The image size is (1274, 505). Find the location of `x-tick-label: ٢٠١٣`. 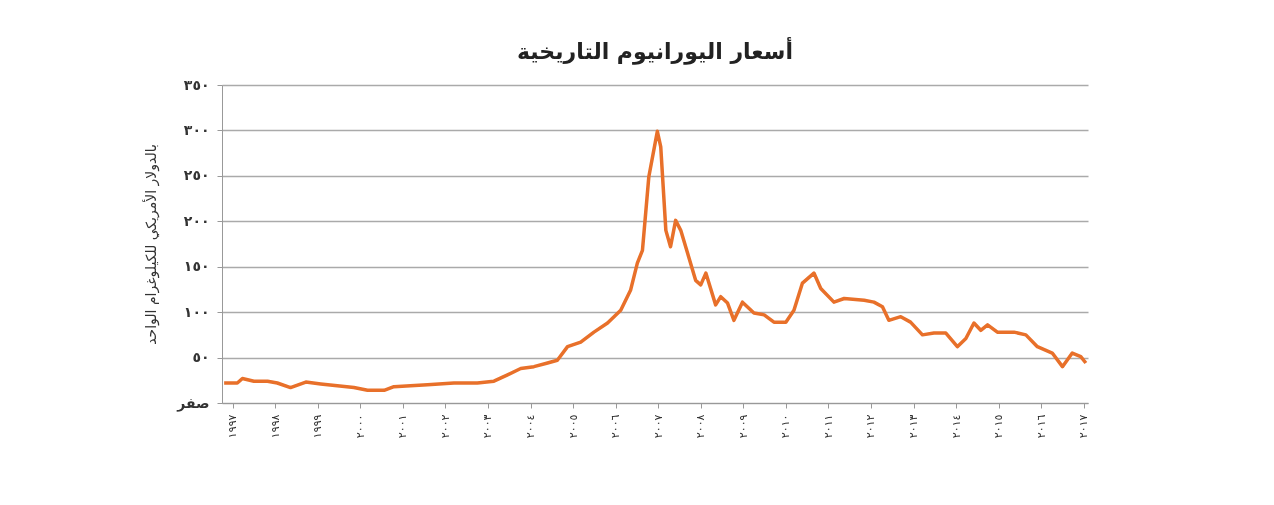

x-tick-label: ٢٠١٣ is located at coordinates (914, 426).